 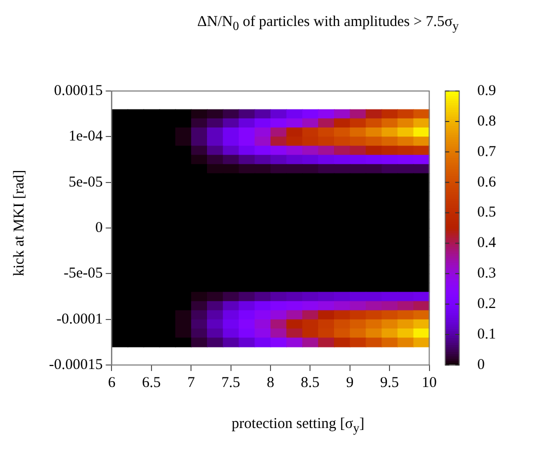 What do you see at coordinates (486, 212) in the screenshot?
I see `color-bar-label: 0.5` at bounding box center [486, 212].